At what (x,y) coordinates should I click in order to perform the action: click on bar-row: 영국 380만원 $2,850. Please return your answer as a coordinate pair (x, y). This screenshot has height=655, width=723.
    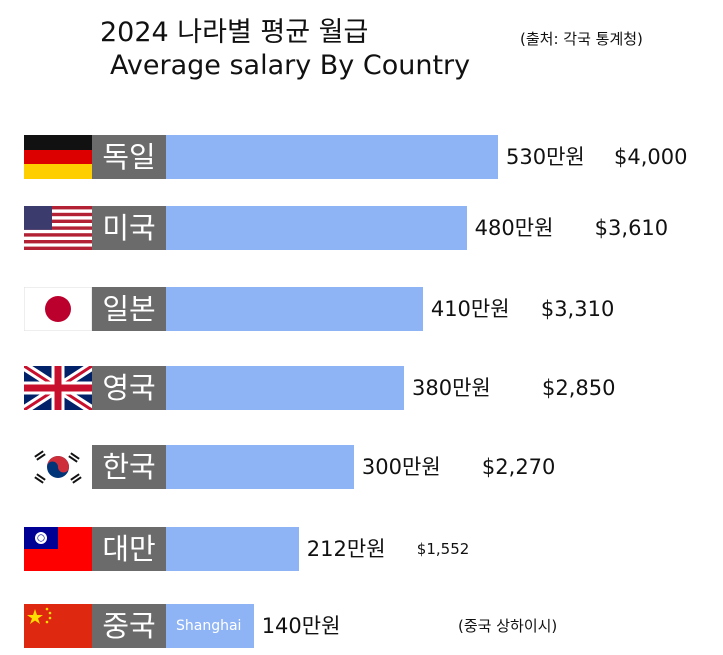
    Looking at the image, I should click on (361, 388).